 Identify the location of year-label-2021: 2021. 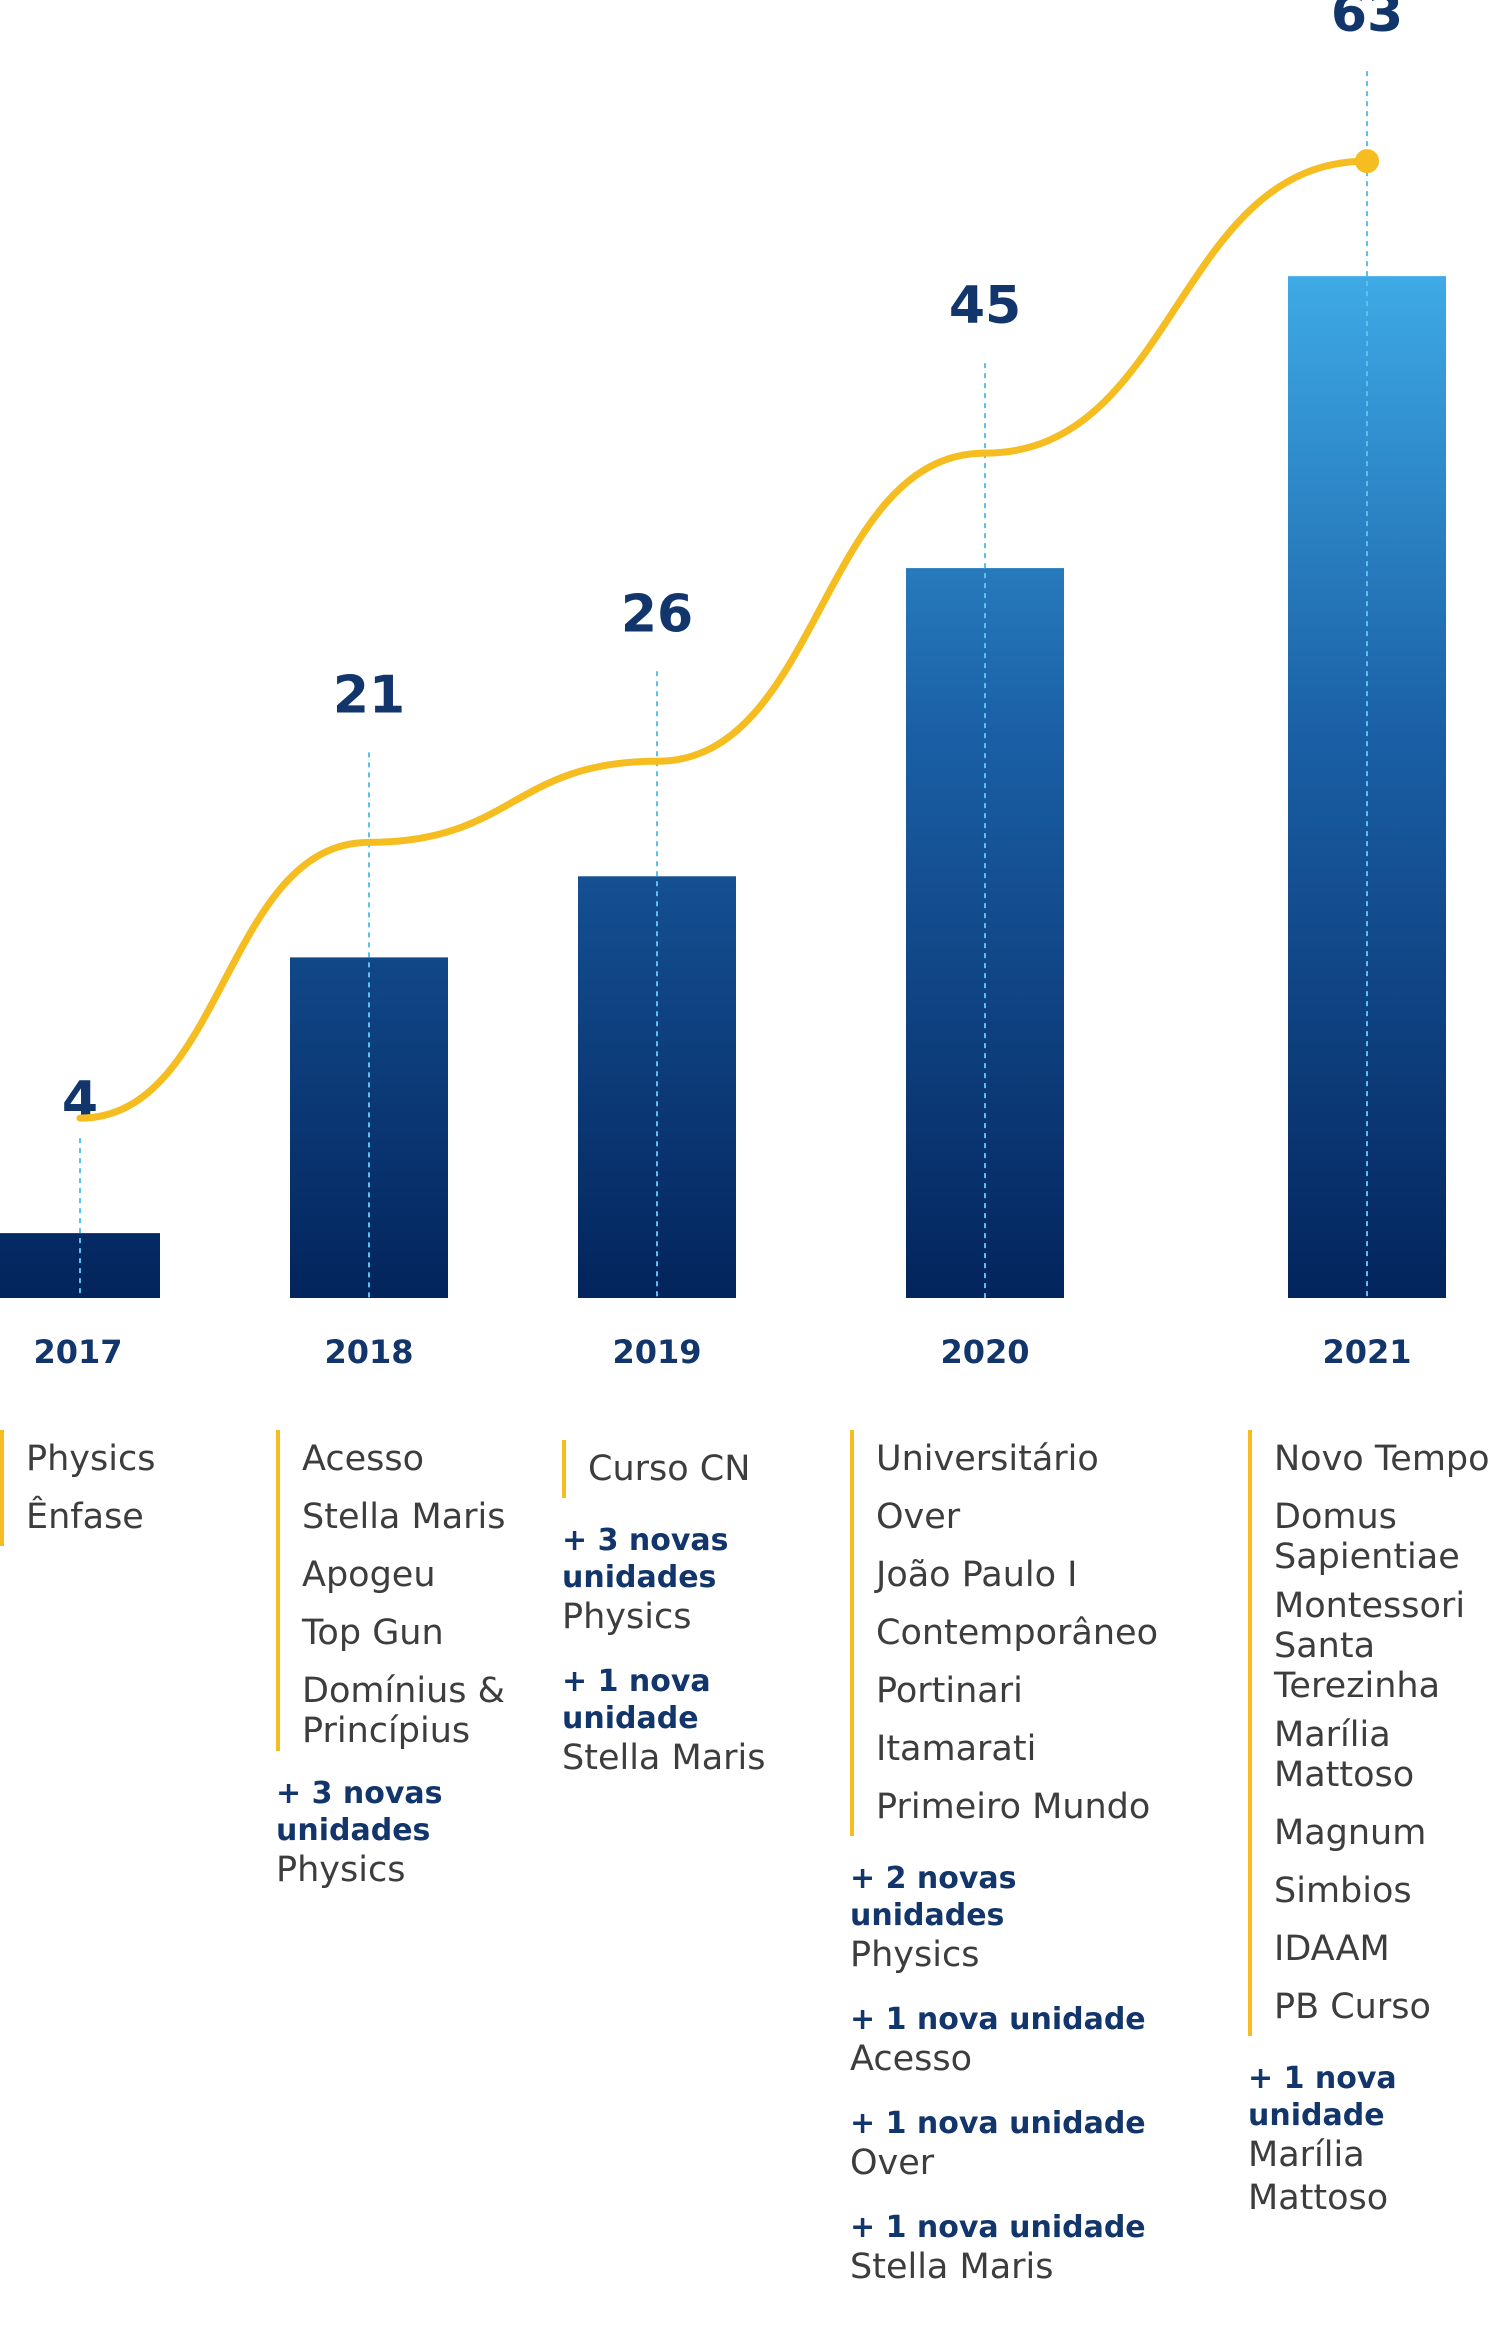
(1366, 1352).